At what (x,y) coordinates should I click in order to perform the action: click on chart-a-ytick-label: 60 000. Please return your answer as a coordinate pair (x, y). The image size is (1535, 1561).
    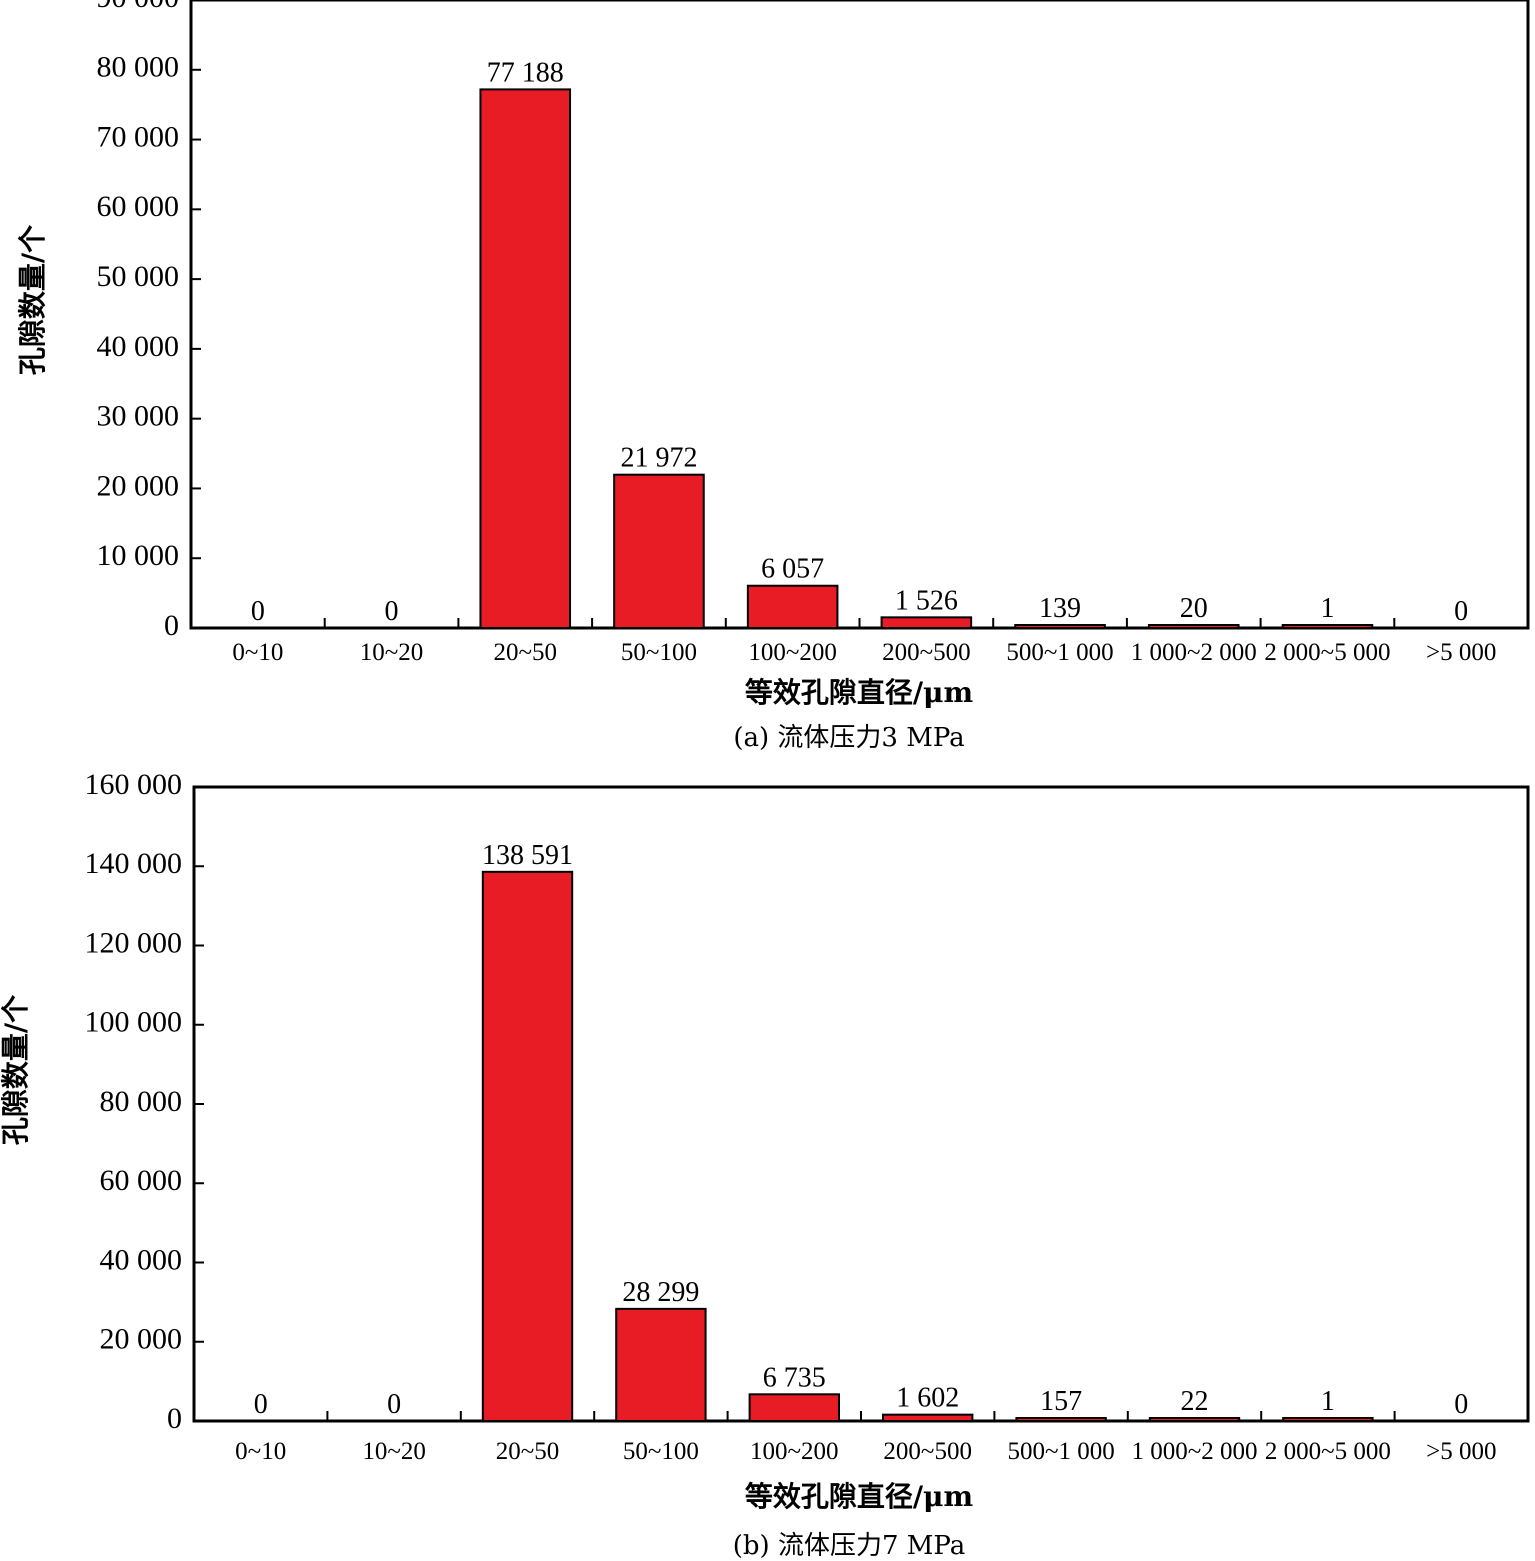
    Looking at the image, I should click on (138, 206).